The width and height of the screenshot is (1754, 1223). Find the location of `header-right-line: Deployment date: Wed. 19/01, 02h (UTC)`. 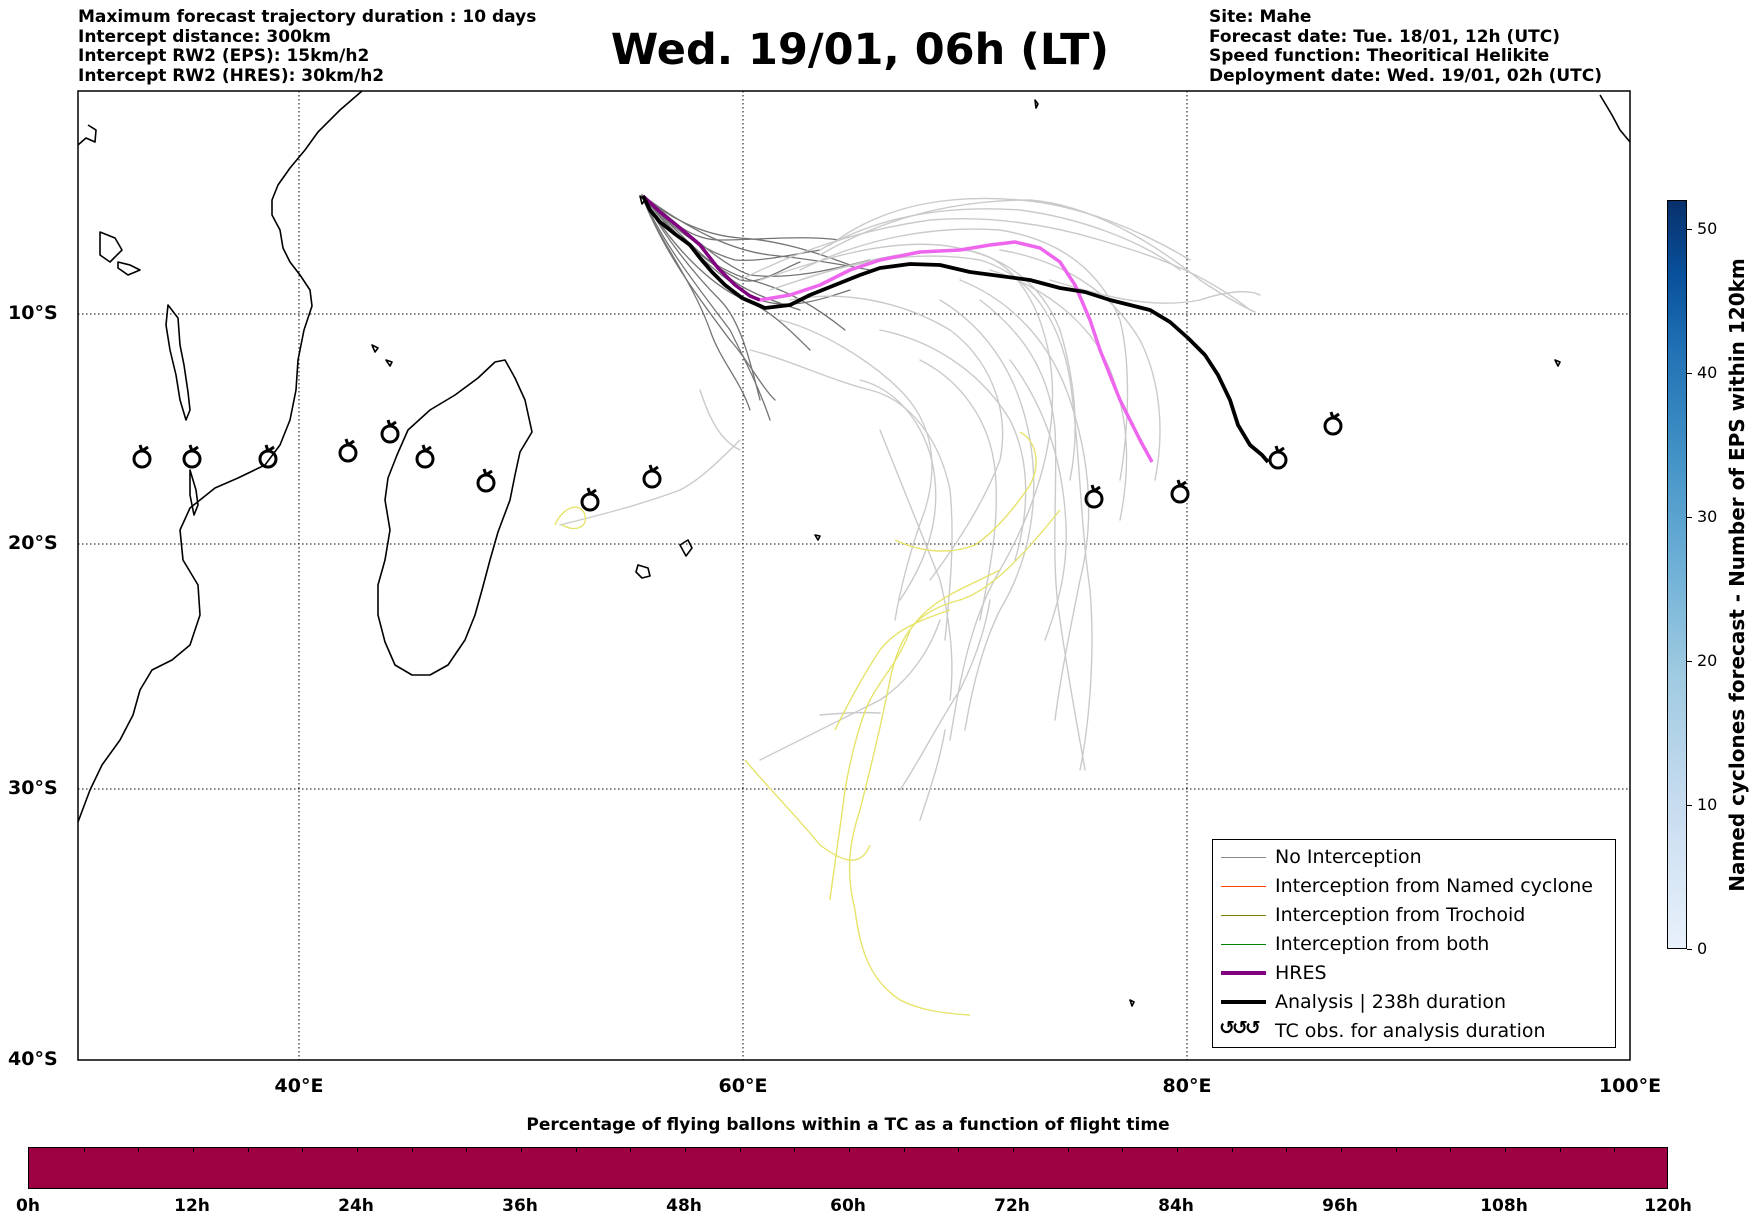

header-right-line: Deployment date: Wed. 19/01, 02h (UTC) is located at coordinates (1406, 75).